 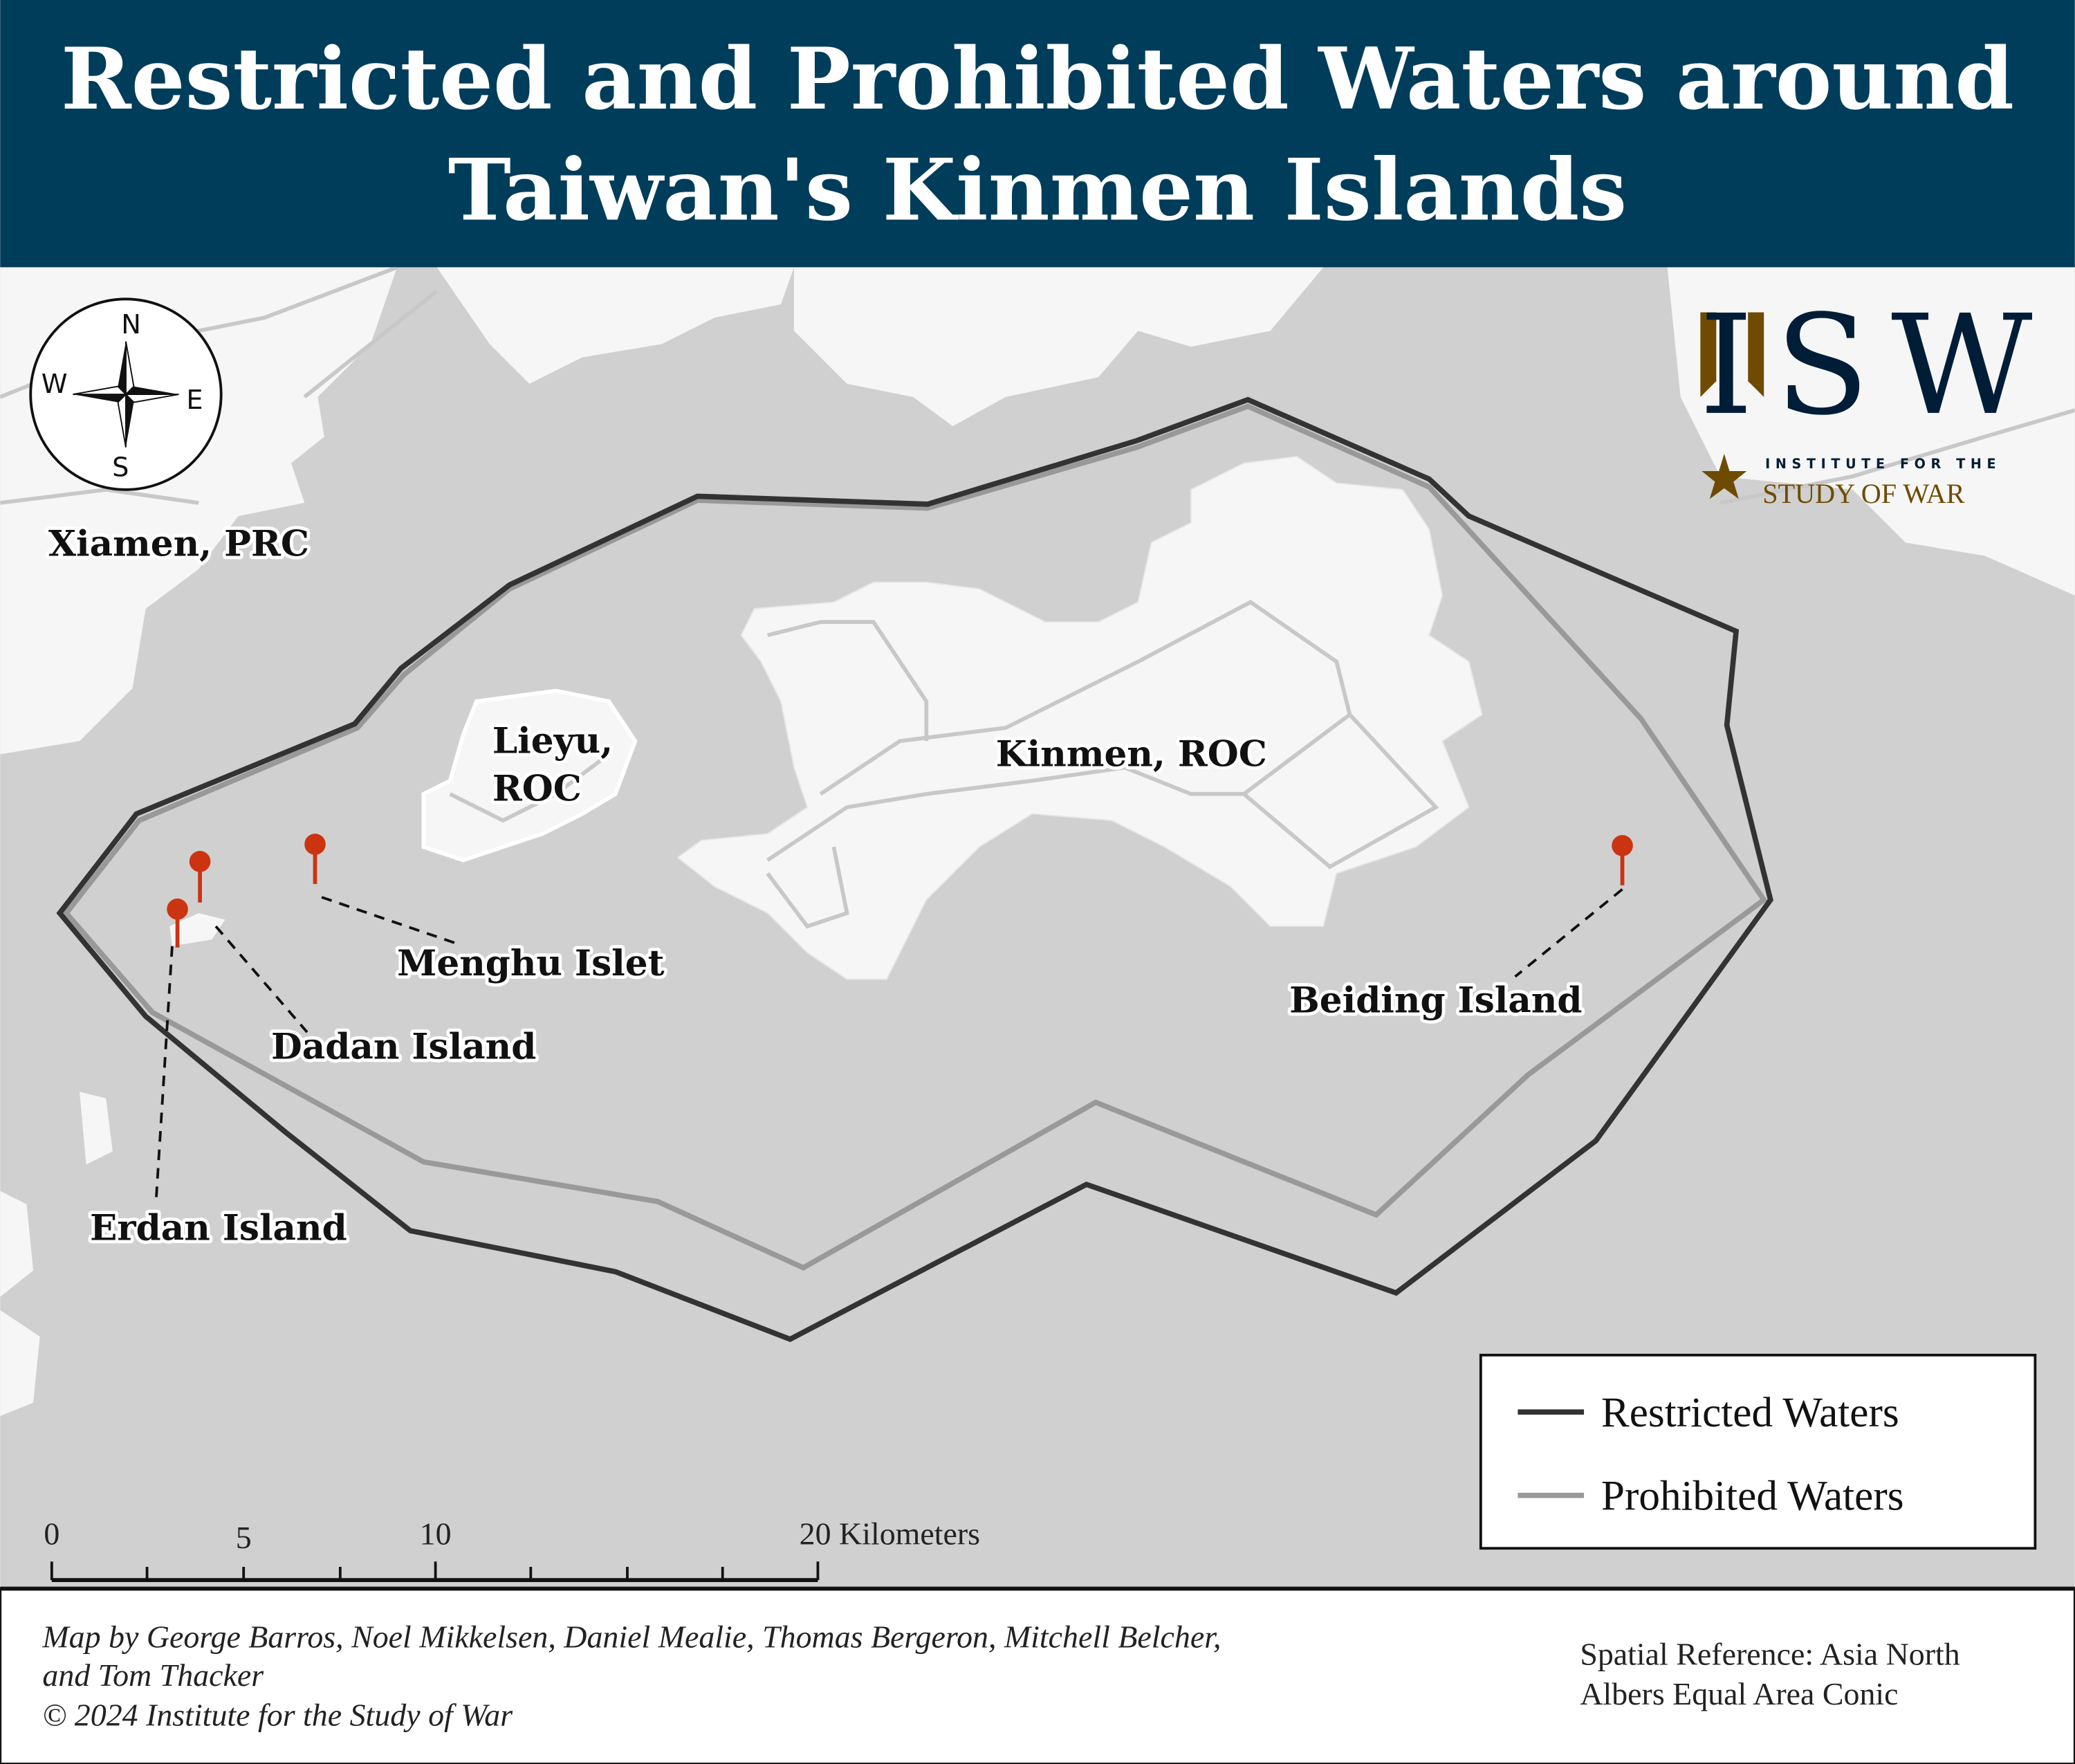 I want to click on copyright: © 2024 Institute for the Study of War, so click(x=277, y=1715).